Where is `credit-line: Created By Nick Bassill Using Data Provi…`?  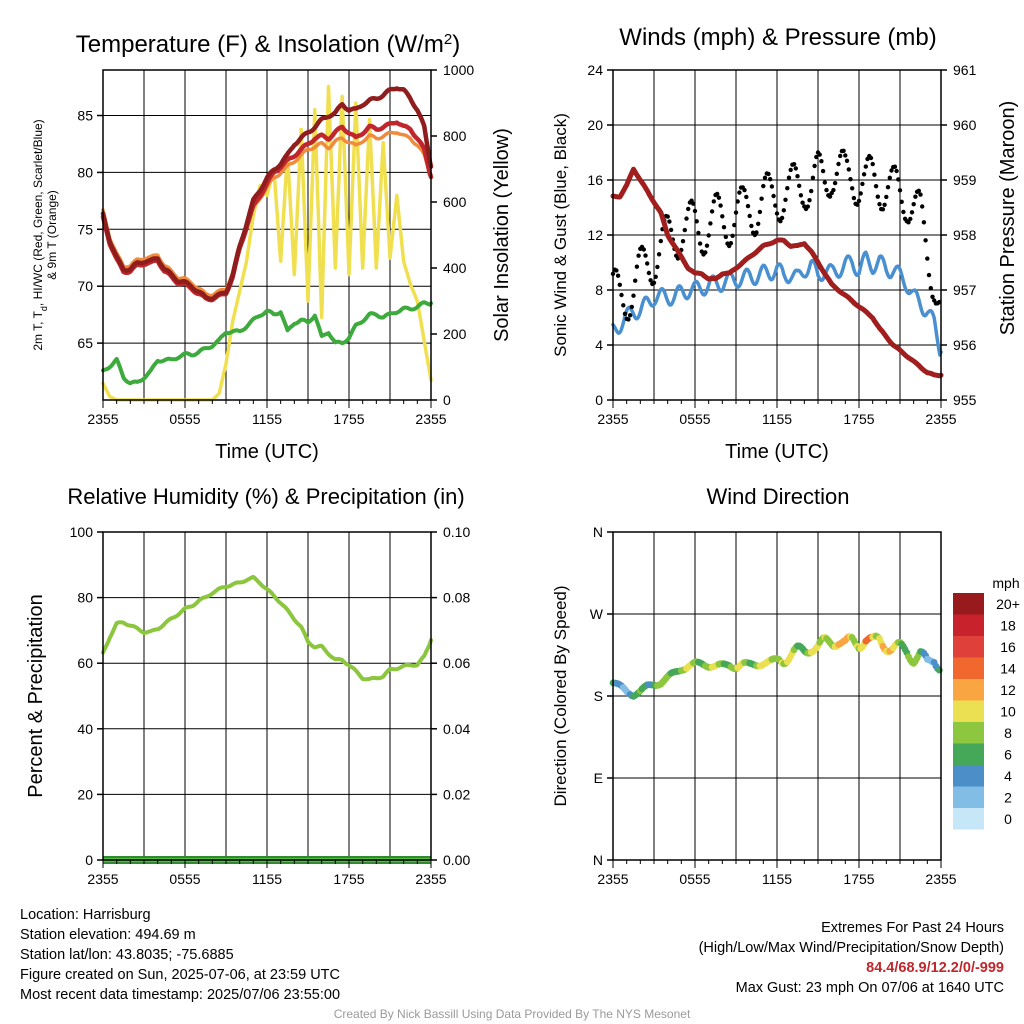
credit-line: Created By Nick Bassill Using Data Provi… is located at coordinates (512, 1014).